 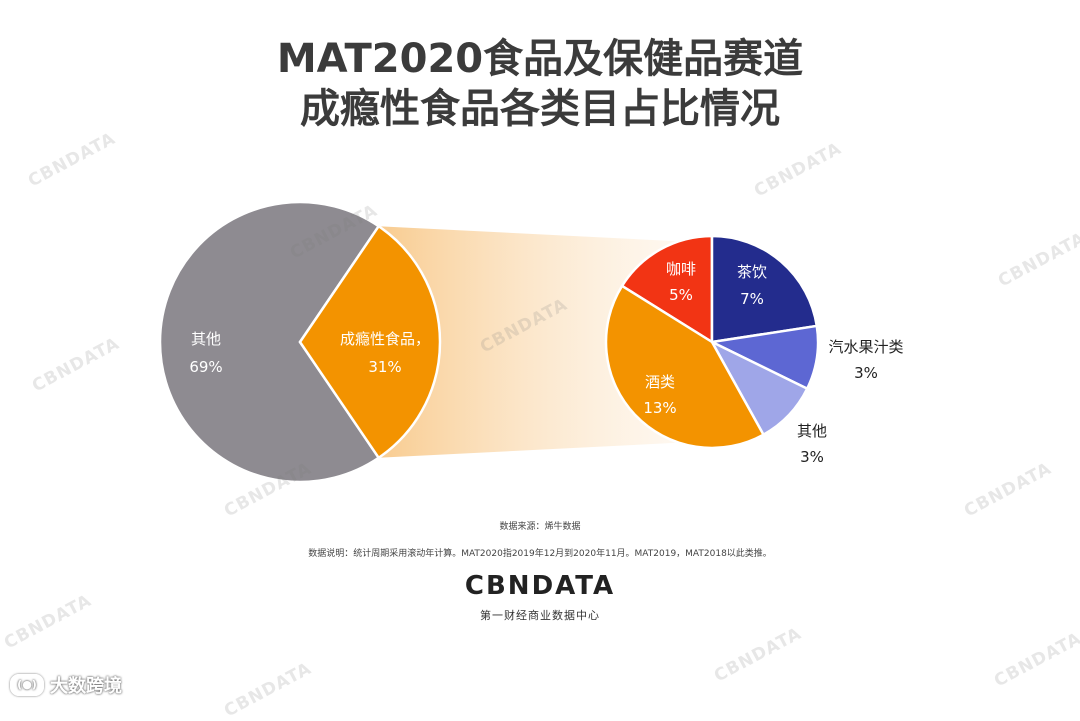 What do you see at coordinates (752, 299) in the screenshot?
I see `breakdown-value-1: 7%` at bounding box center [752, 299].